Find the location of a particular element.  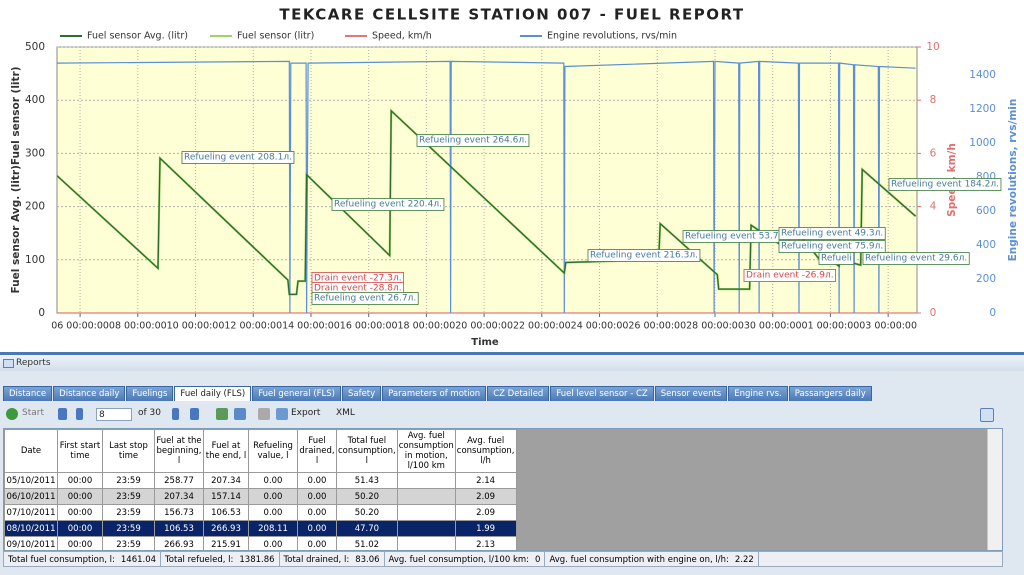

legend-label: Fuel sensor (litr) is located at coordinates (275, 36).